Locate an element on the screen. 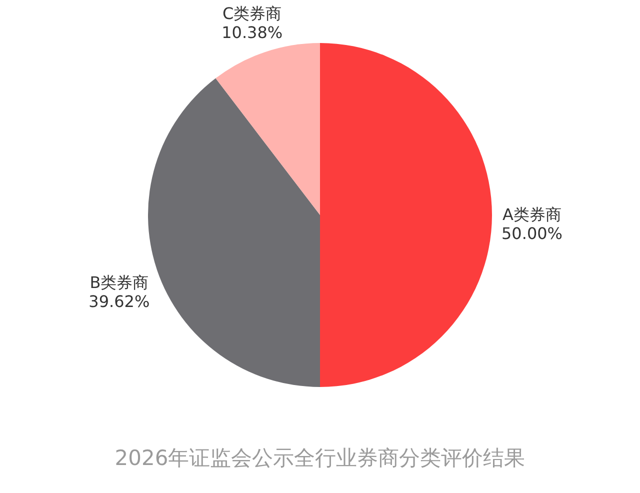  text: 2026年证监会公示全行业券商分类评价结果 is located at coordinates (320, 458).